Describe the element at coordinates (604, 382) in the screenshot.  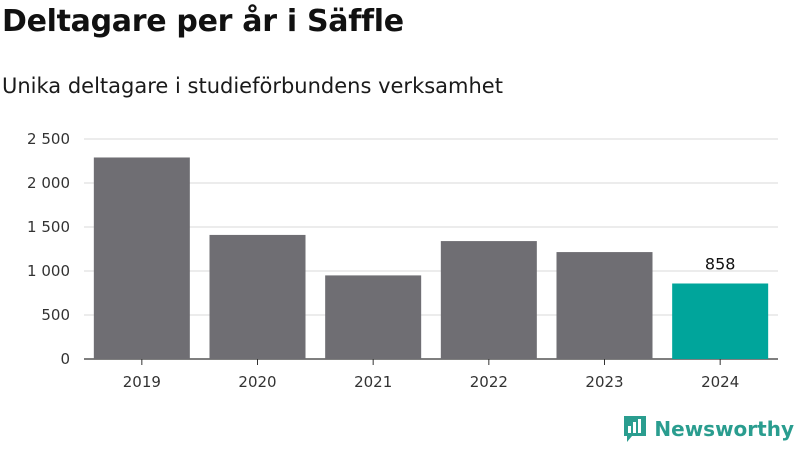
I see `x-tick-label: 2023` at that location.